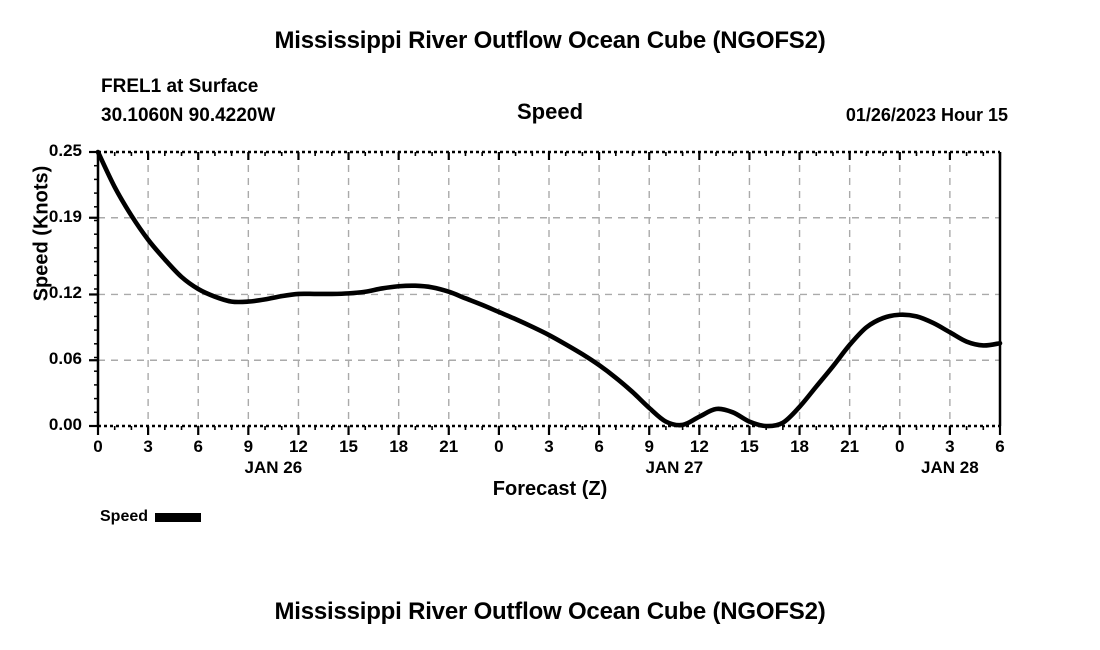 Image resolution: width=1100 pixels, height=650 pixels. Describe the element at coordinates (674, 467) in the screenshot. I see `day-label: JAN 27` at that location.